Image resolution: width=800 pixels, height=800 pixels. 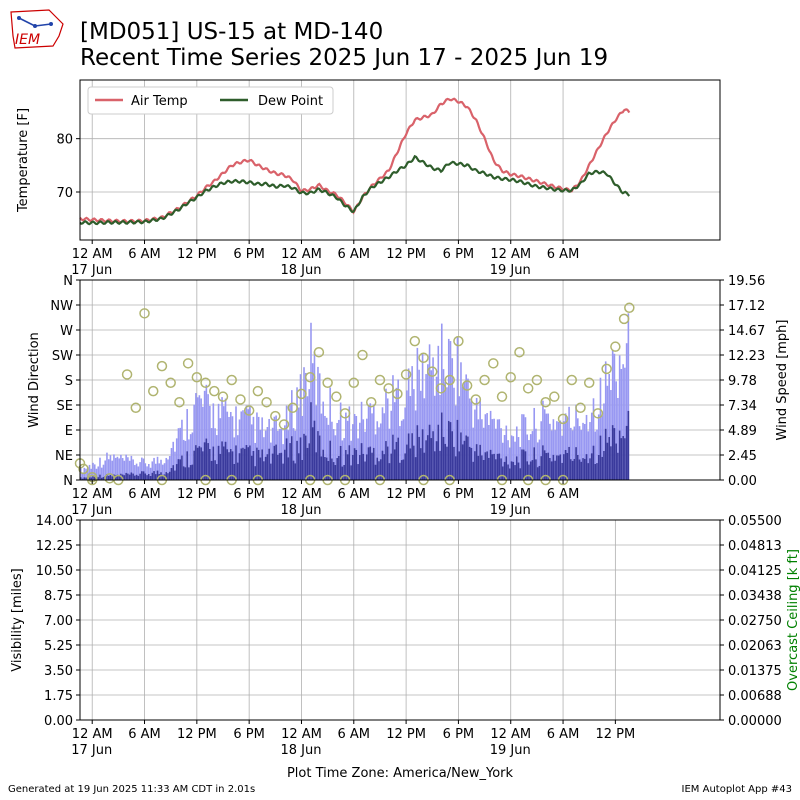 I want to click on x-tick-label: 12 AM, so click(x=92, y=254).